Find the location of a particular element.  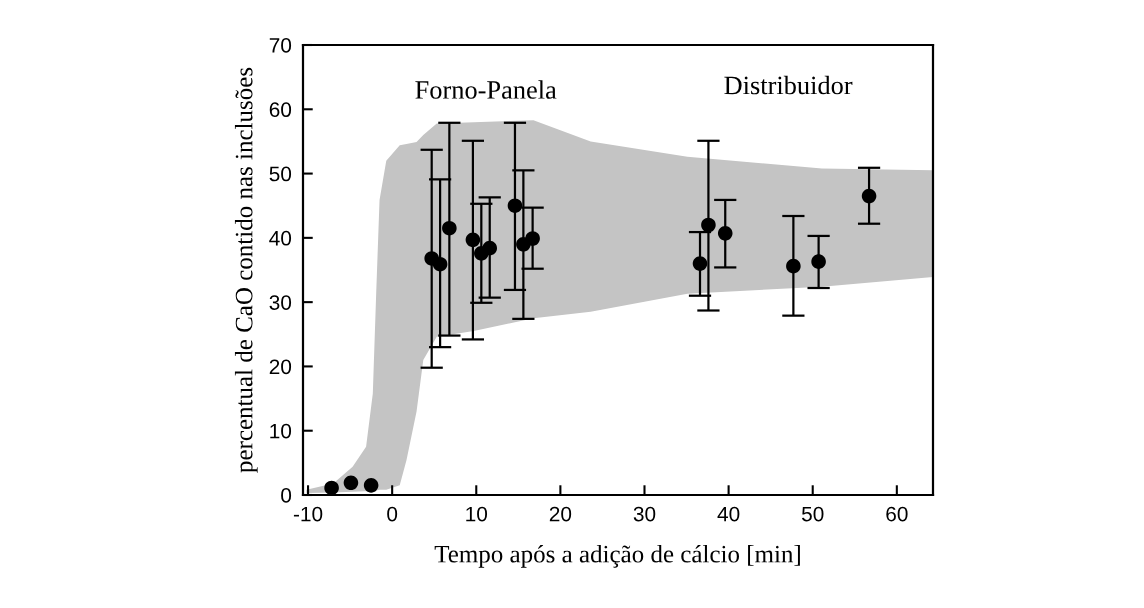

y-axis-title: percentual de CaO contido nas inclusões is located at coordinates (246, 270).